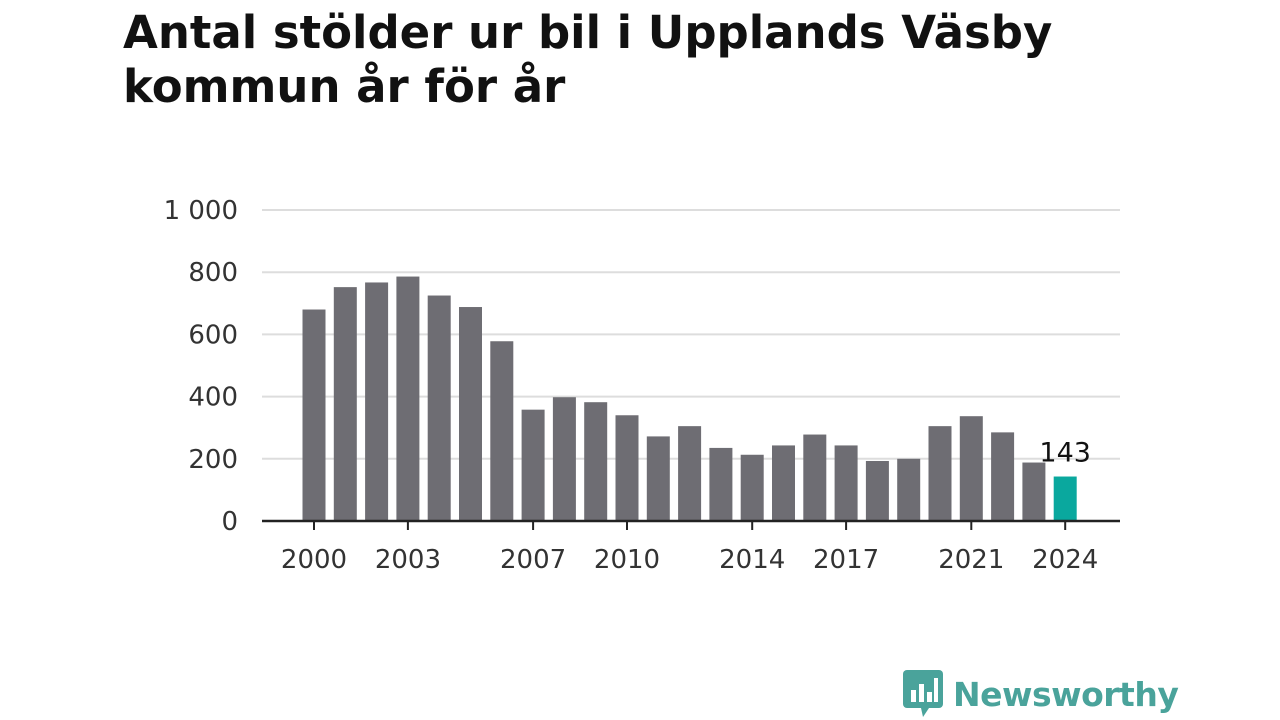 Image resolution: width=1280 pixels, height=720 pixels. Describe the element at coordinates (627, 560) in the screenshot. I see `x-tick-label: 2010` at that location.